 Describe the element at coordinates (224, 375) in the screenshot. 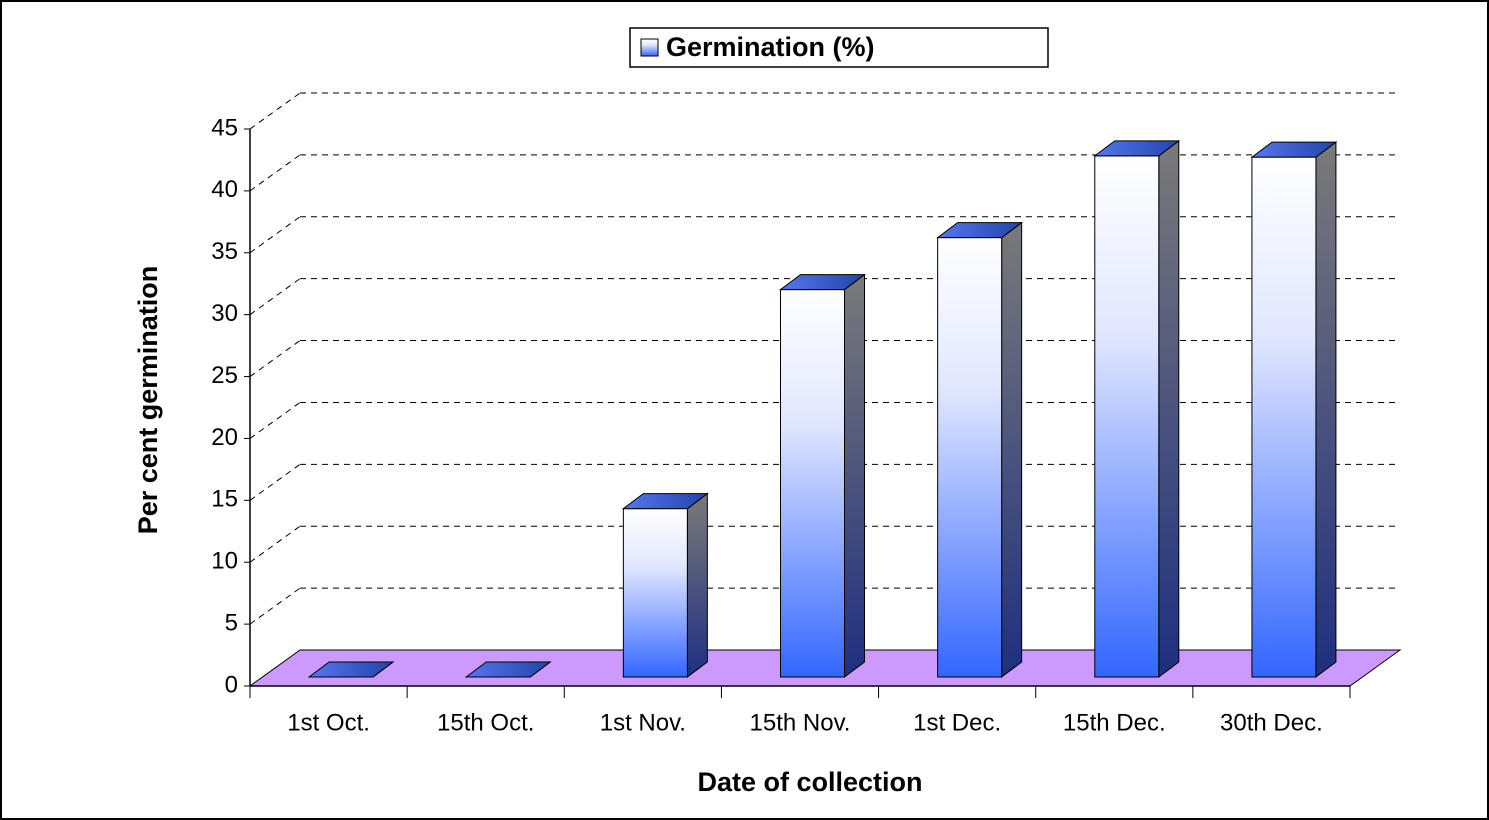

I see `y-tick-label: 25` at that location.